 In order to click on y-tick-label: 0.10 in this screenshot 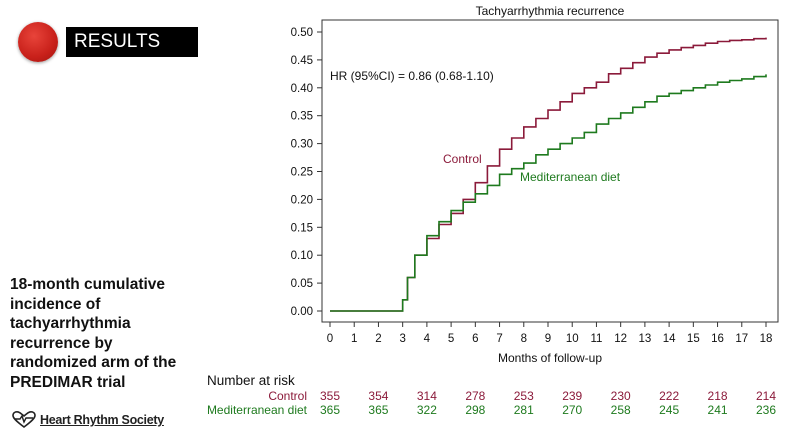, I will do `click(302, 256)`.